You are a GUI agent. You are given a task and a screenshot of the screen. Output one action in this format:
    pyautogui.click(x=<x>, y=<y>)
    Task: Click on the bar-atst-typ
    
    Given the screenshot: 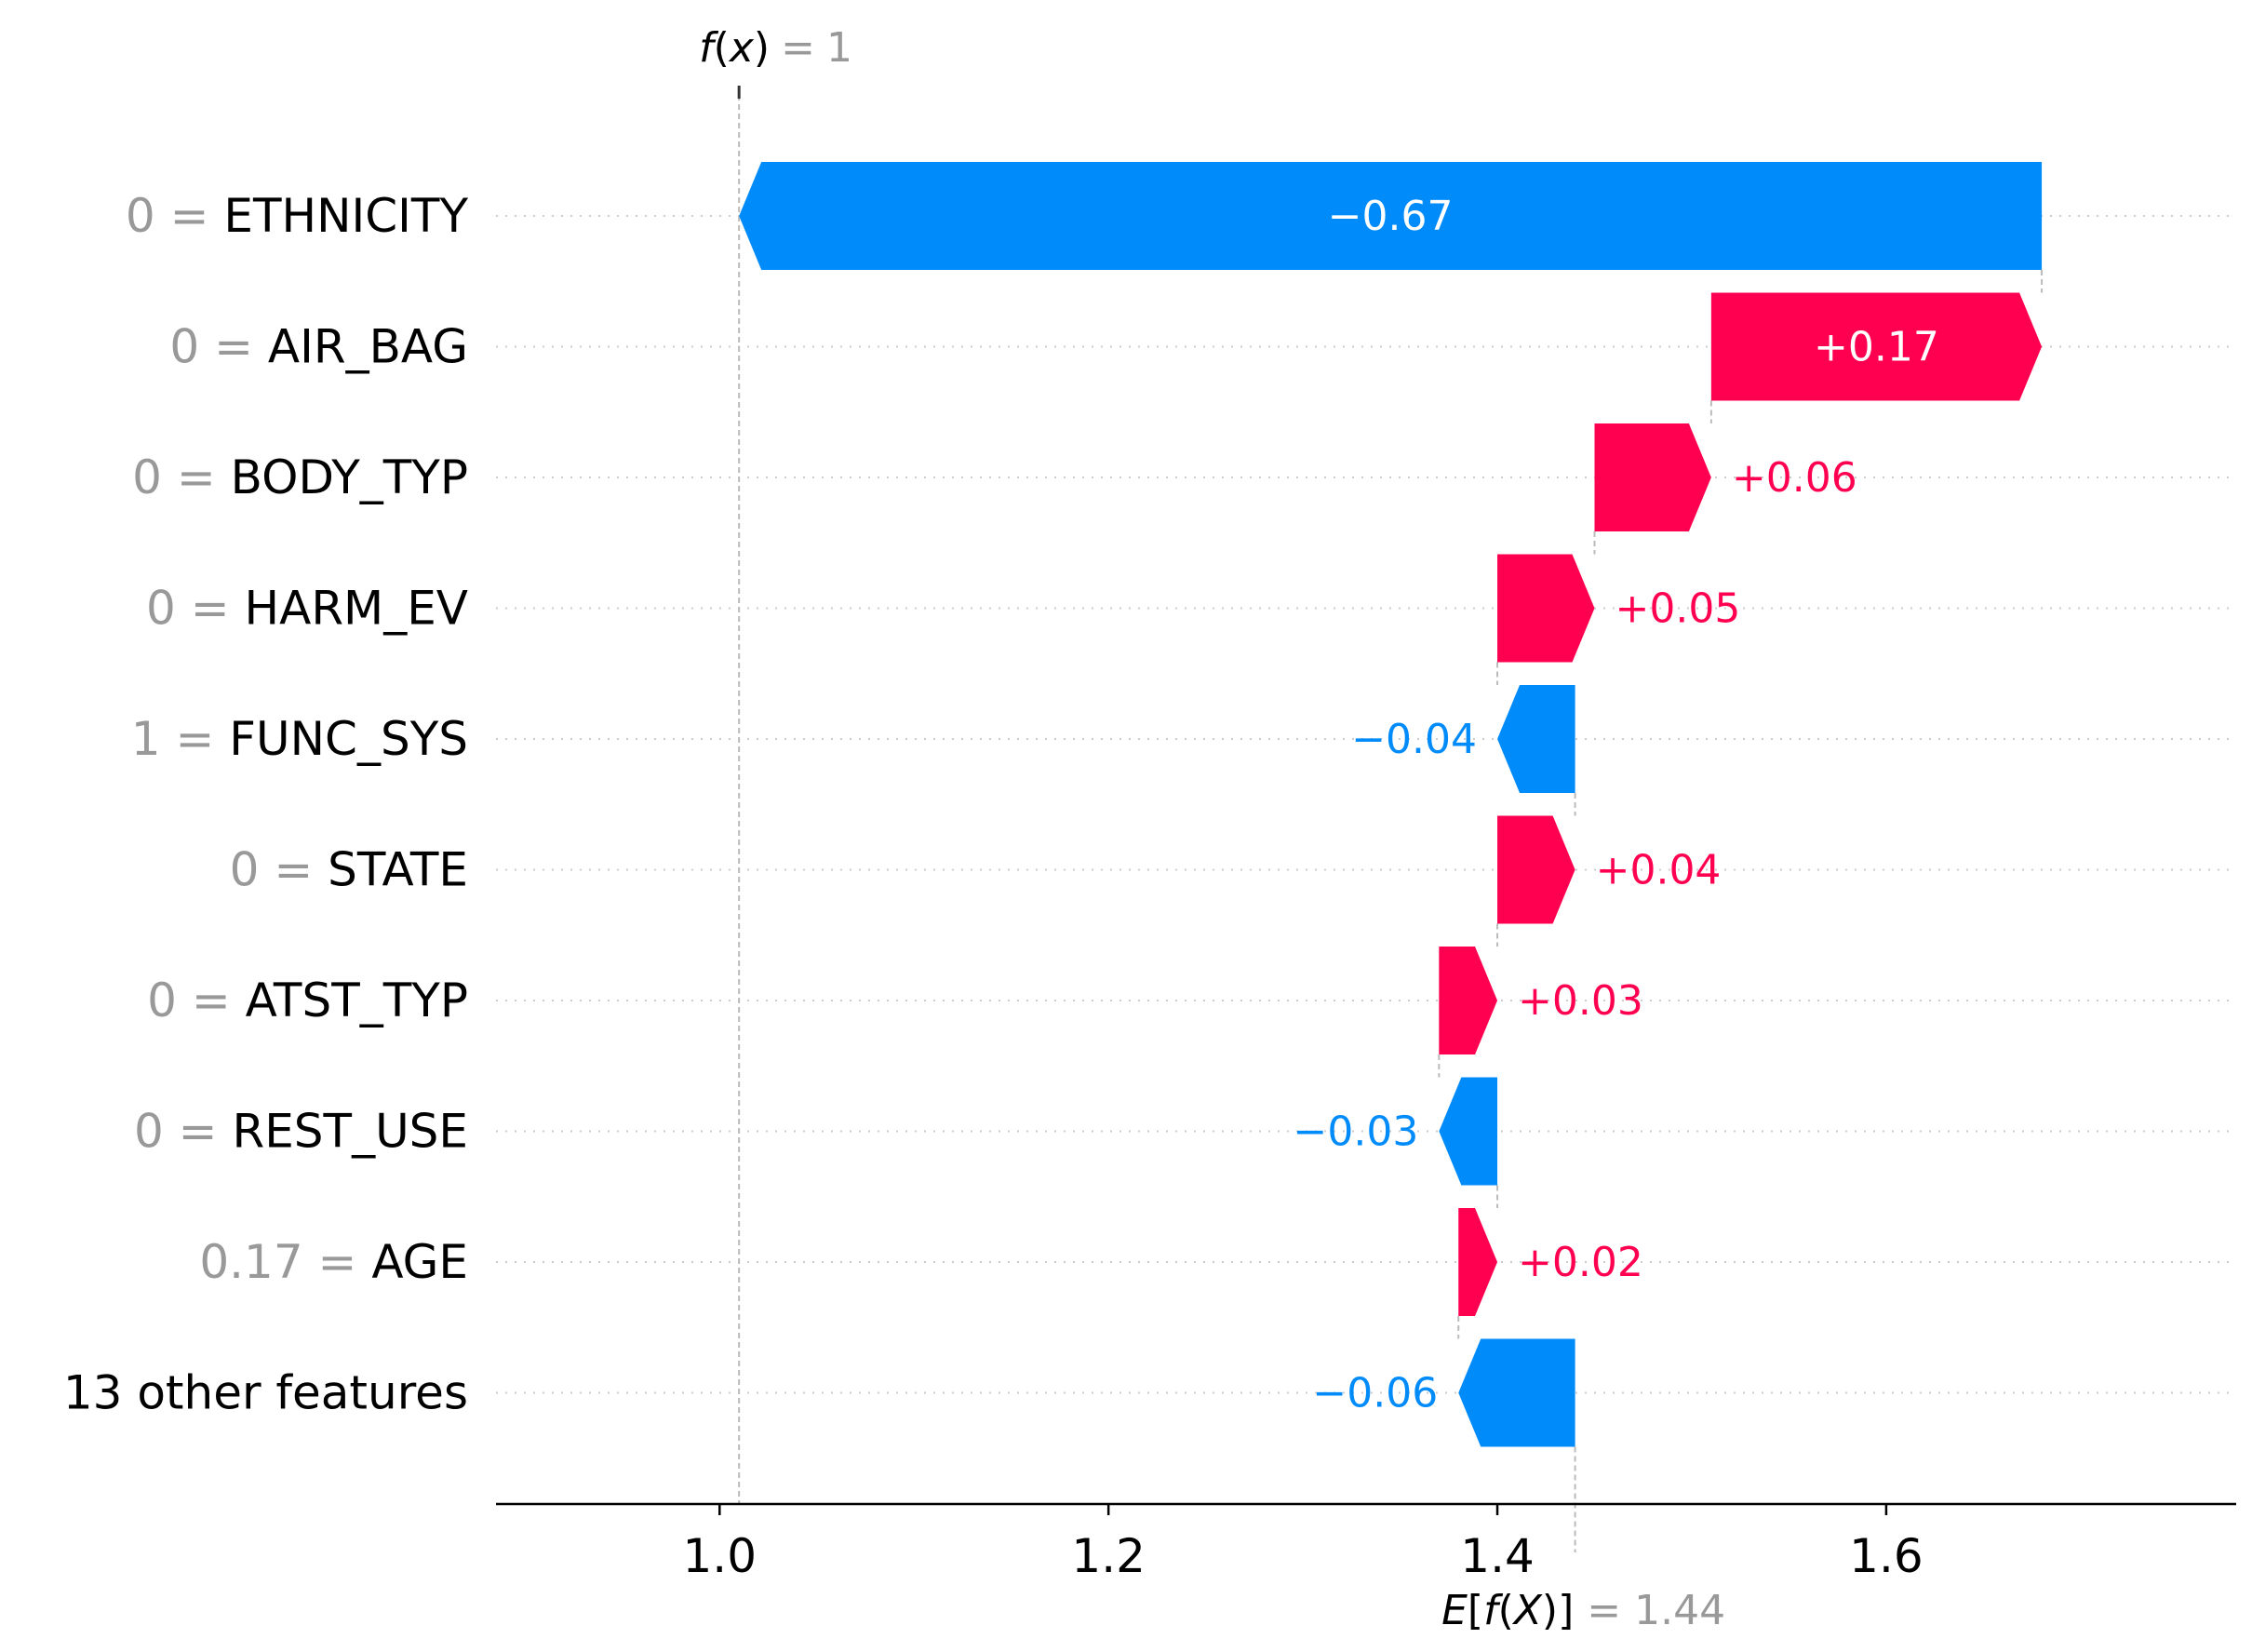 What is the action you would take?
    pyautogui.click(x=1469, y=1001)
    